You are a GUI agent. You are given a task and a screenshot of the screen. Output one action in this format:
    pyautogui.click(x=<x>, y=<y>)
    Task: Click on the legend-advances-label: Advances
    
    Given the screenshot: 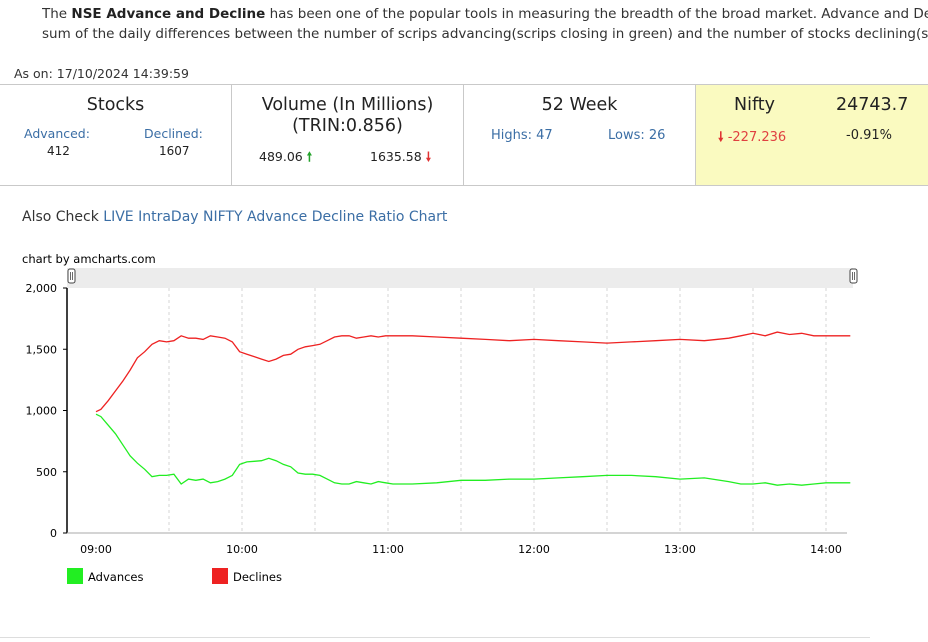 What is the action you would take?
    pyautogui.click(x=116, y=577)
    